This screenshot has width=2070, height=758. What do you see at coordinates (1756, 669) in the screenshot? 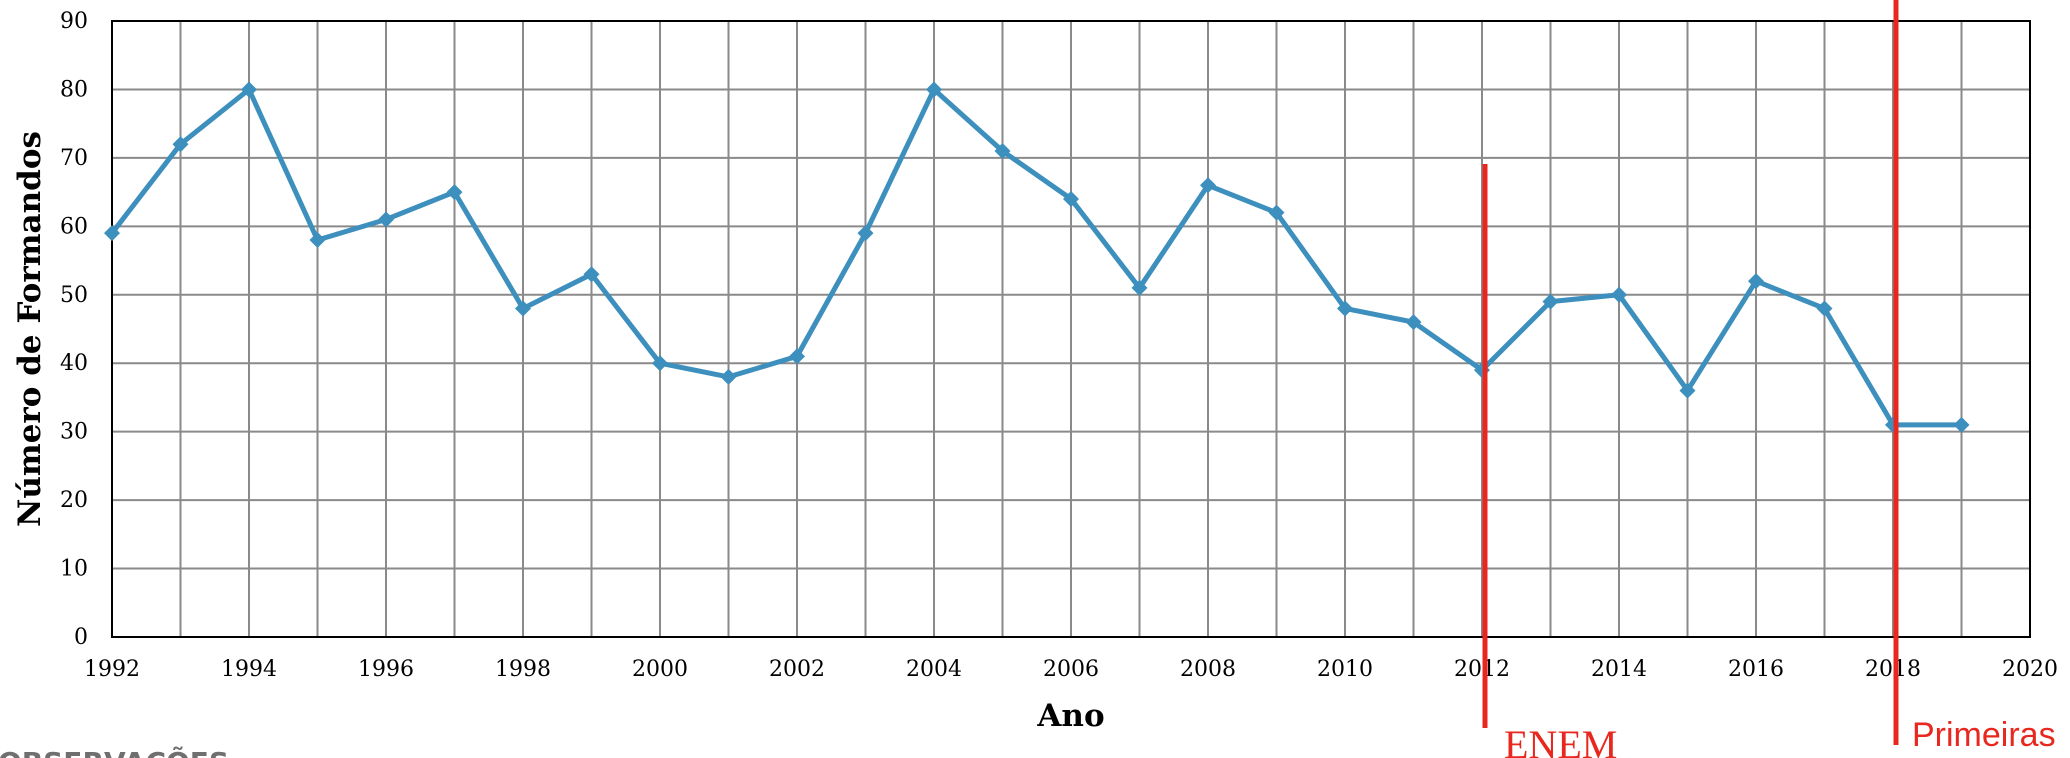
I see `x-tick-label: 2016` at bounding box center [1756, 669].